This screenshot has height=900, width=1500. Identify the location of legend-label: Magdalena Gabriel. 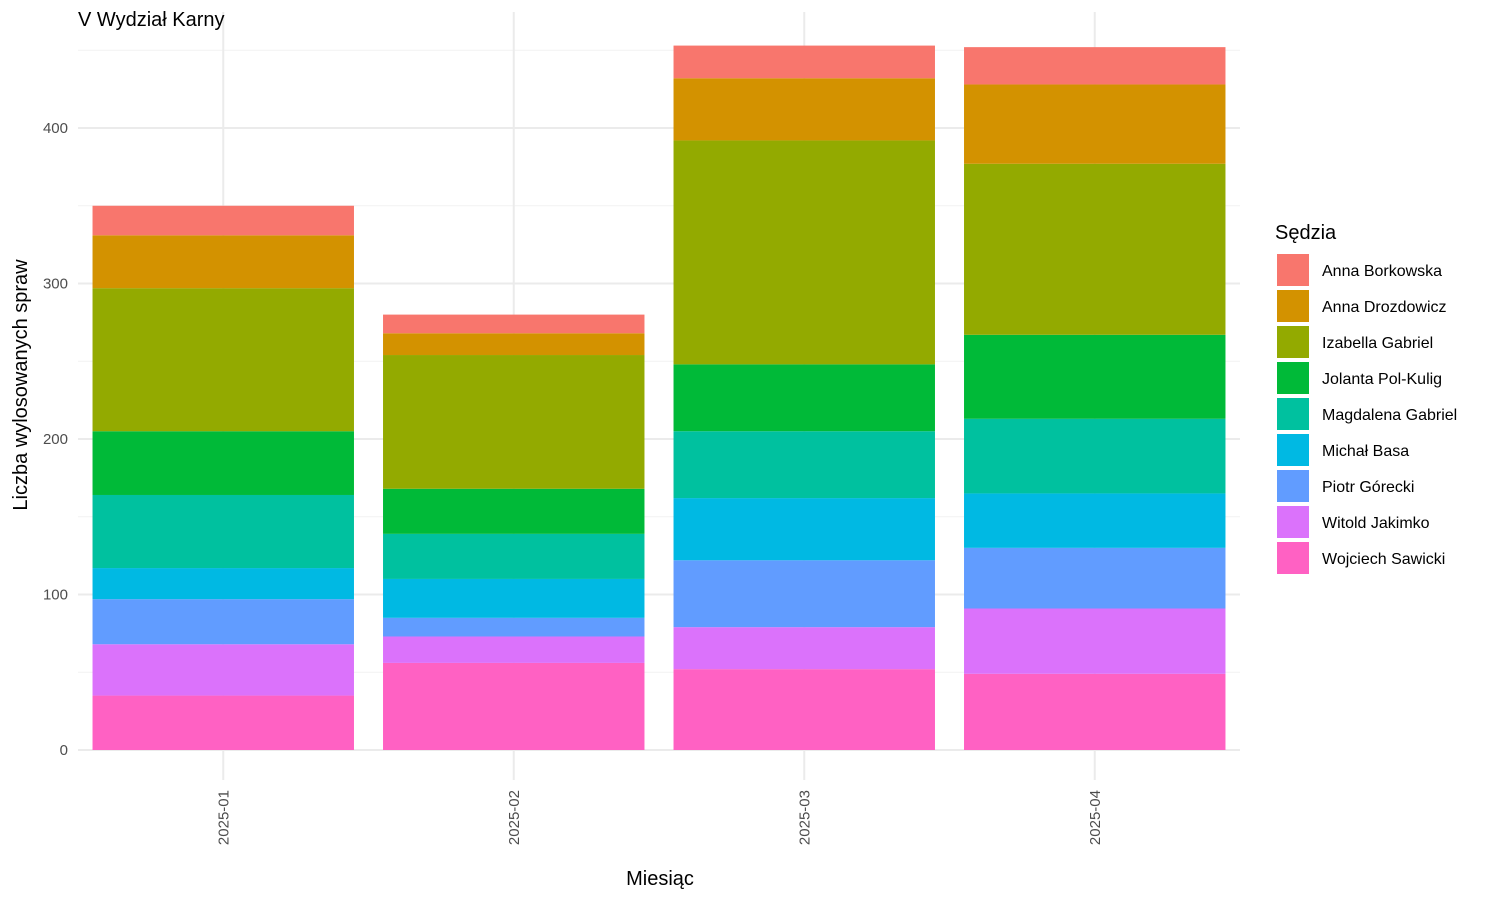
(1389, 415).